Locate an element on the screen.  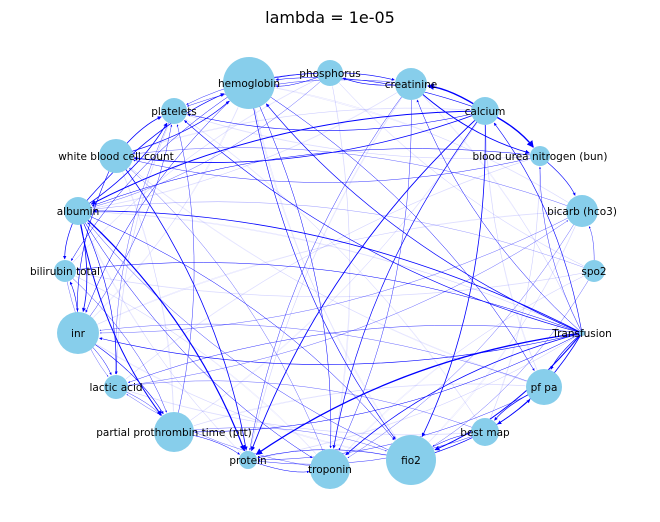
edge-hemoglobin-hco3 is located at coordinates (408, 142).